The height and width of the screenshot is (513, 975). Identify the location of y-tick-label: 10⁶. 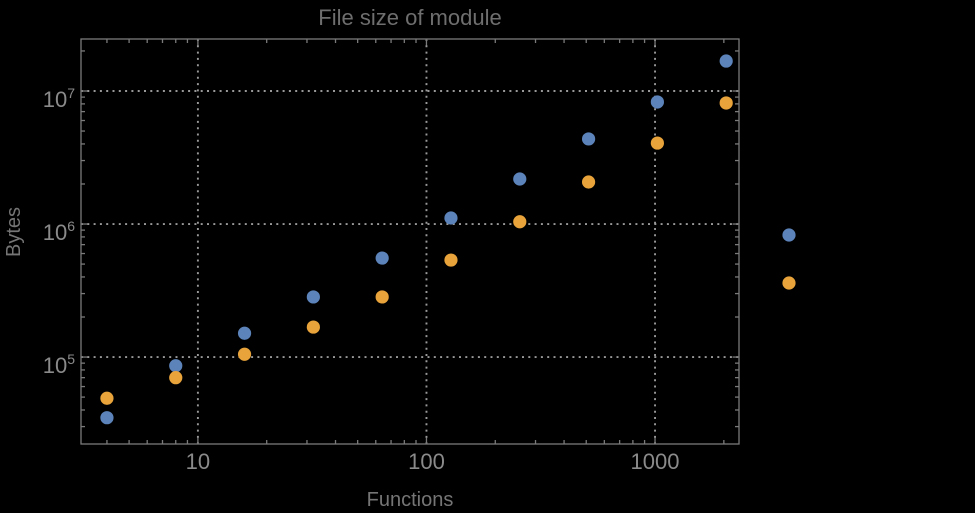
(59, 231).